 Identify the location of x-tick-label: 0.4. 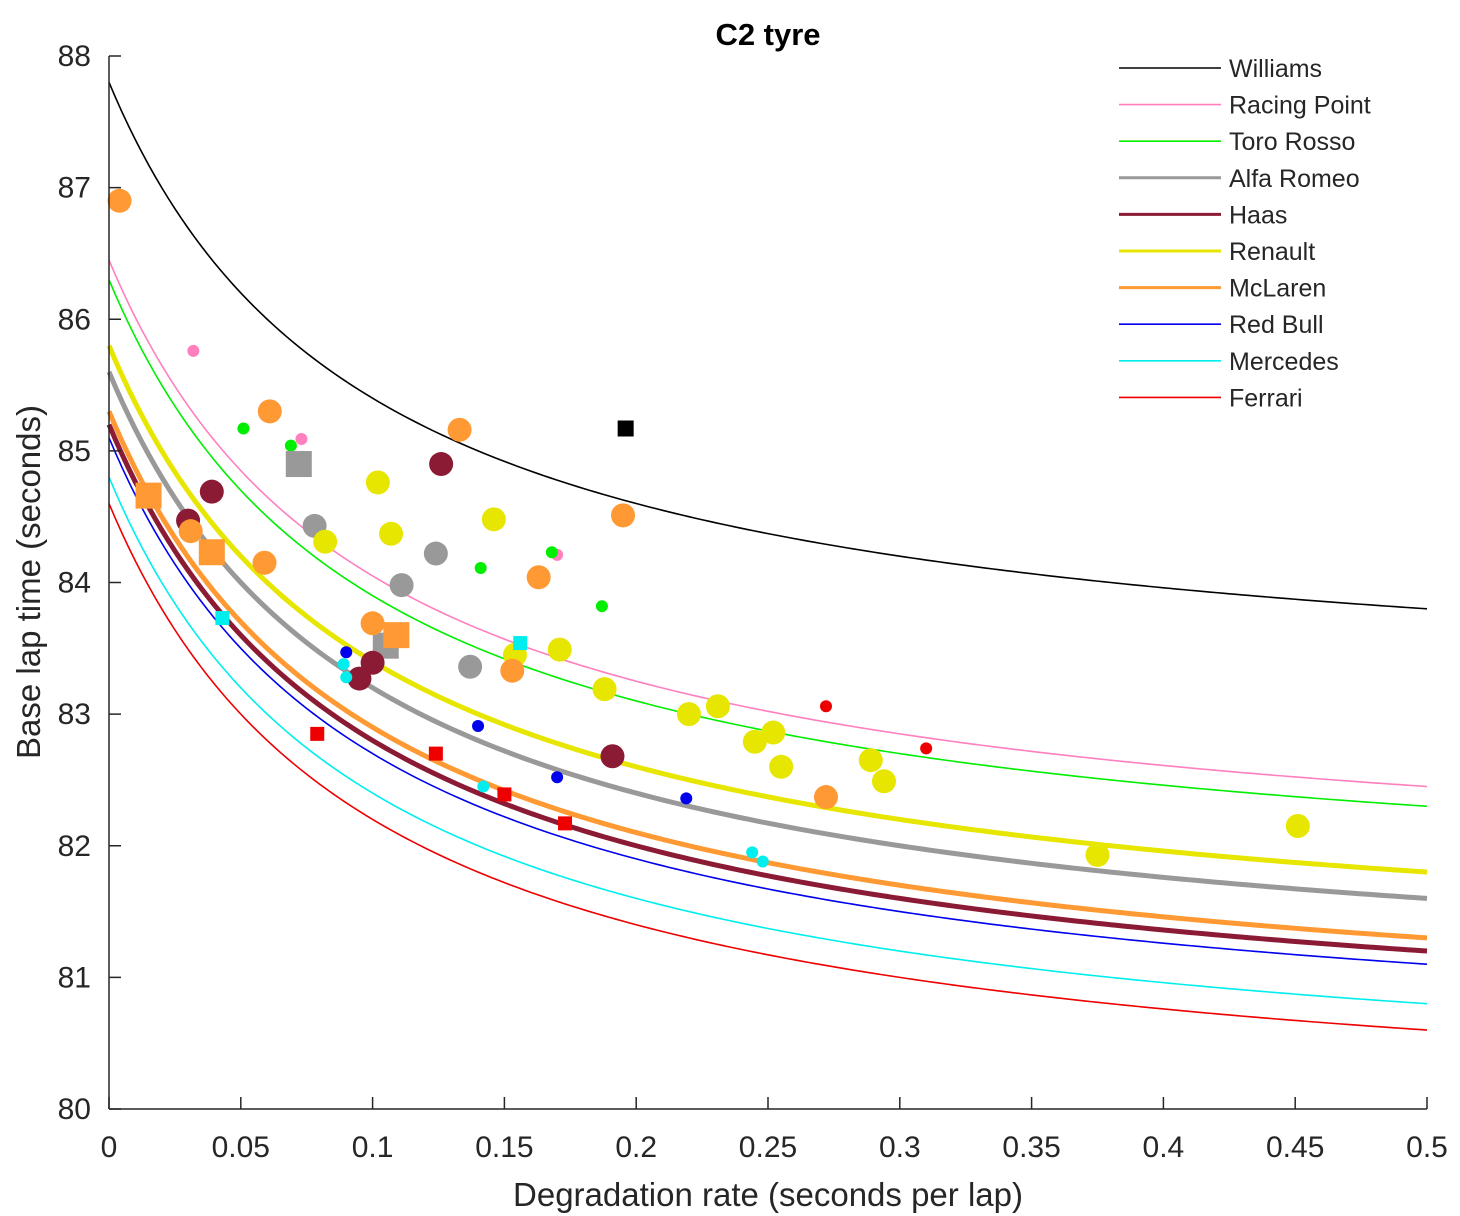
(1164, 1147).